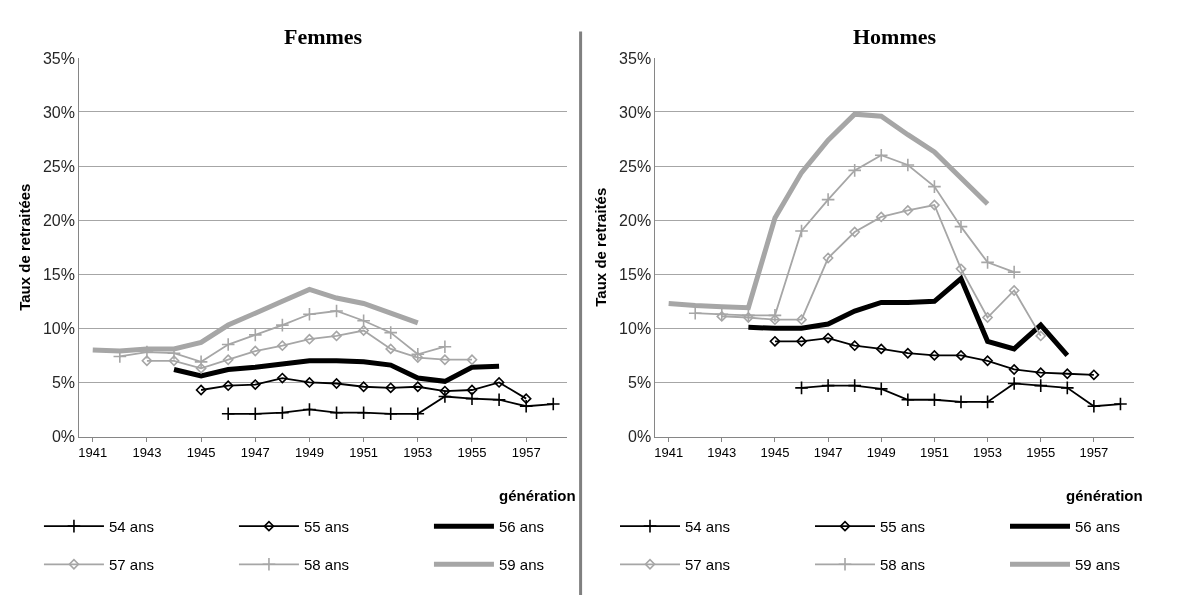 The height and width of the screenshot is (604, 1200). What do you see at coordinates (323, 36) in the screenshot?
I see `chart-title: Femmes` at bounding box center [323, 36].